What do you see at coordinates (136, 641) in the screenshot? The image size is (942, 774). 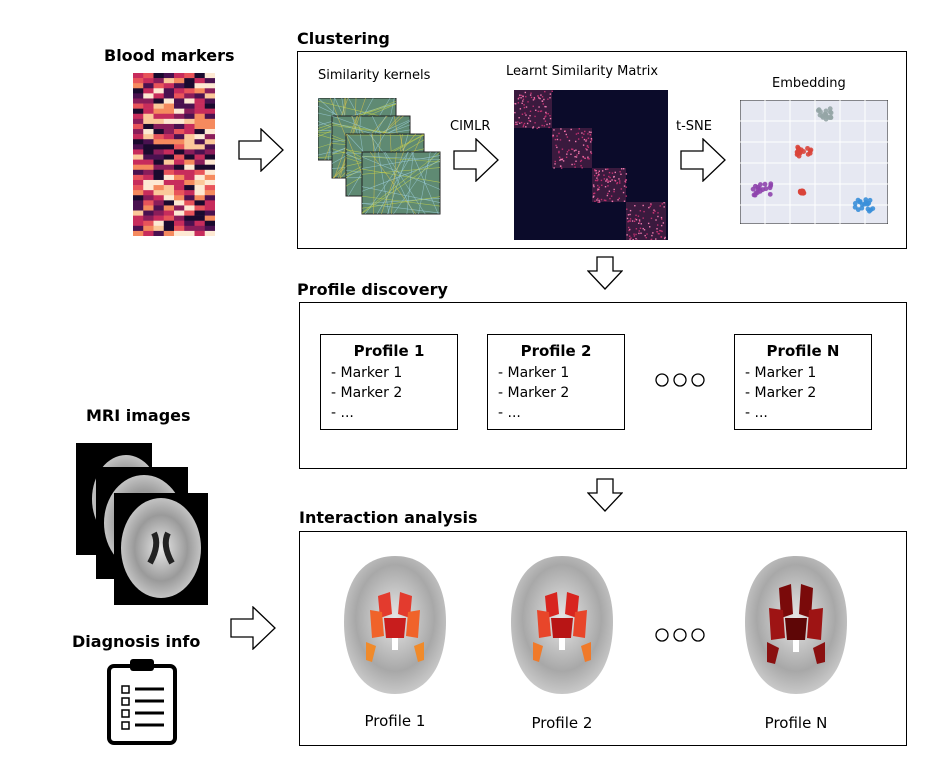 I see `diagnosis-title: Diagnosis info` at bounding box center [136, 641].